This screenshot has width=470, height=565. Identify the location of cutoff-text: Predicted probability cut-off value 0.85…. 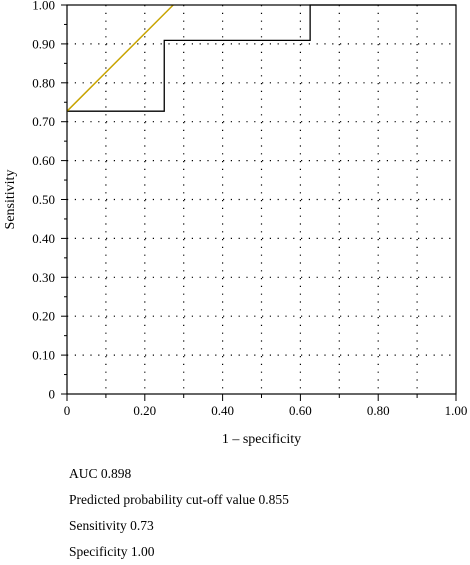
(179, 499).